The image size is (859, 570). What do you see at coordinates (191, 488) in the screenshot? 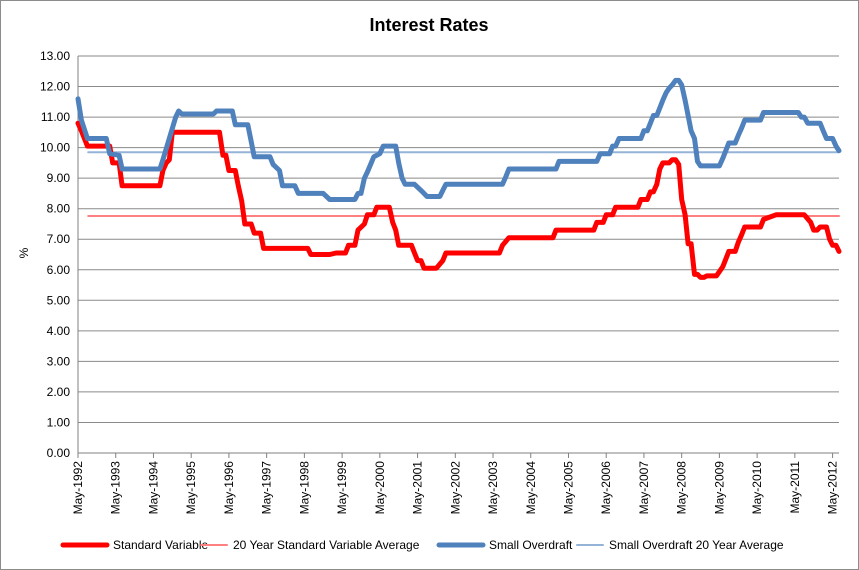
I see `x-tick-label: May-1995` at bounding box center [191, 488].